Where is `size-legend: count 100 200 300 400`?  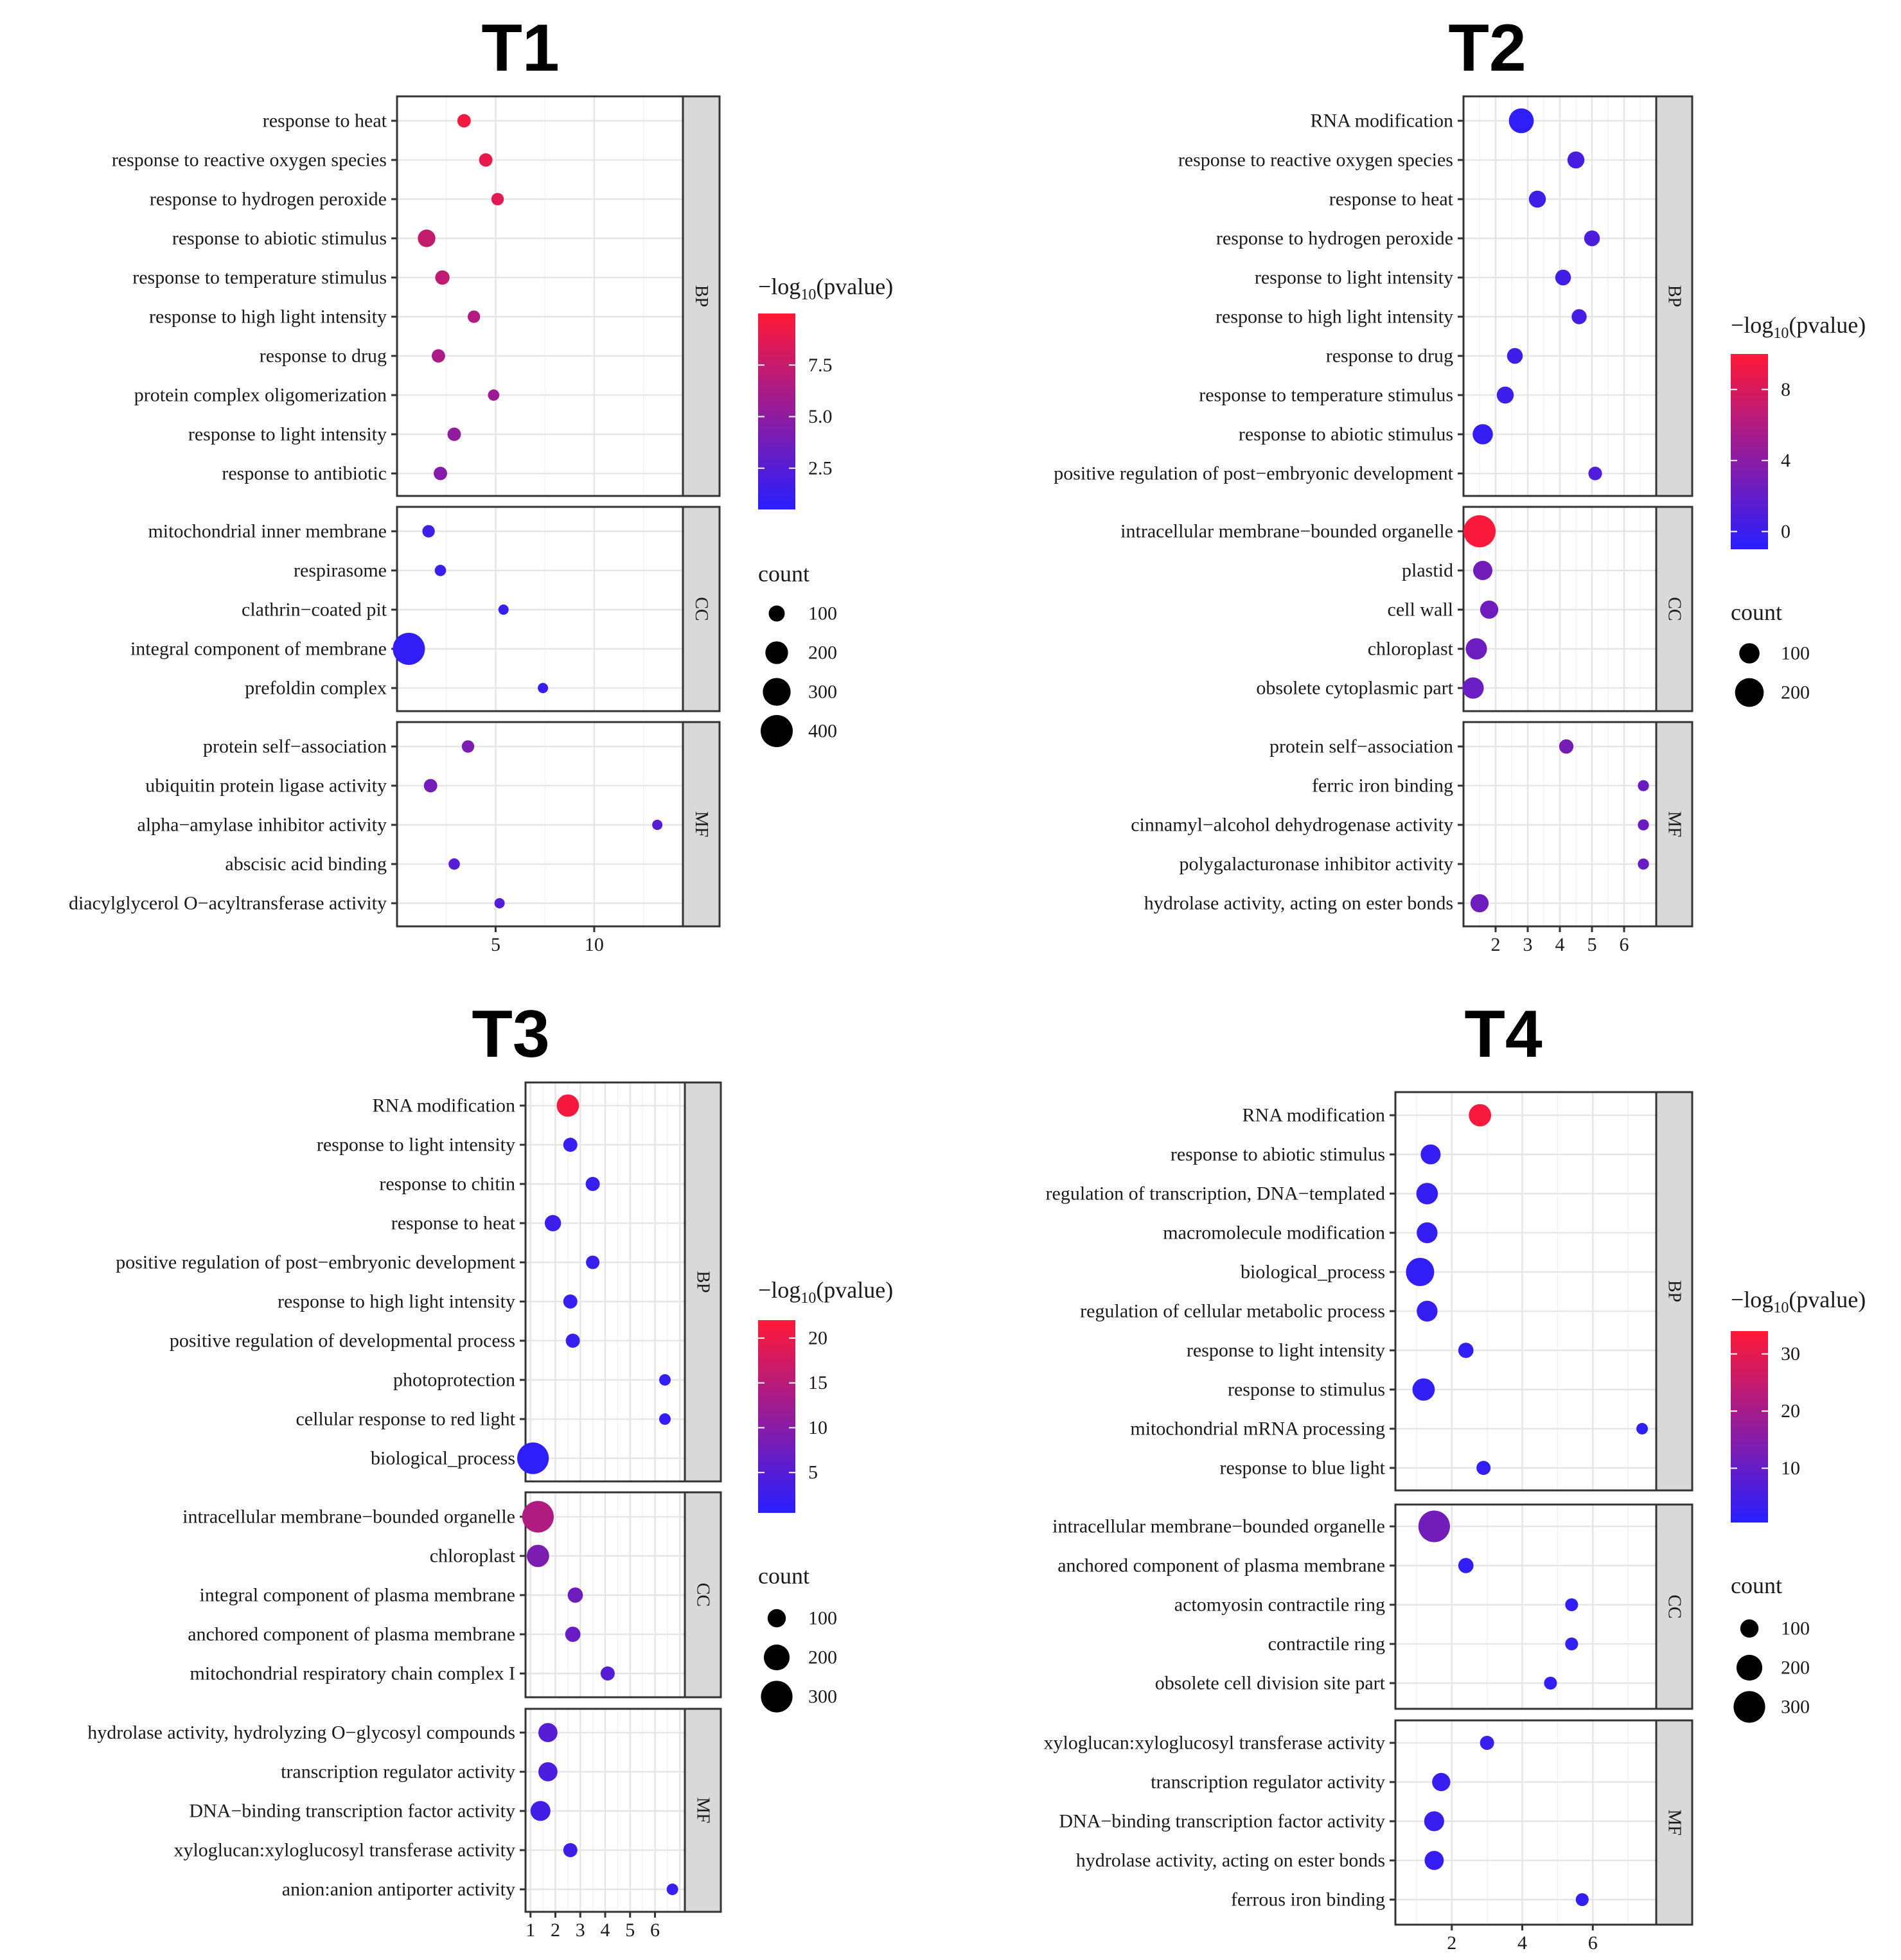
size-legend: count 100 200 300 400 is located at coordinates (797, 654).